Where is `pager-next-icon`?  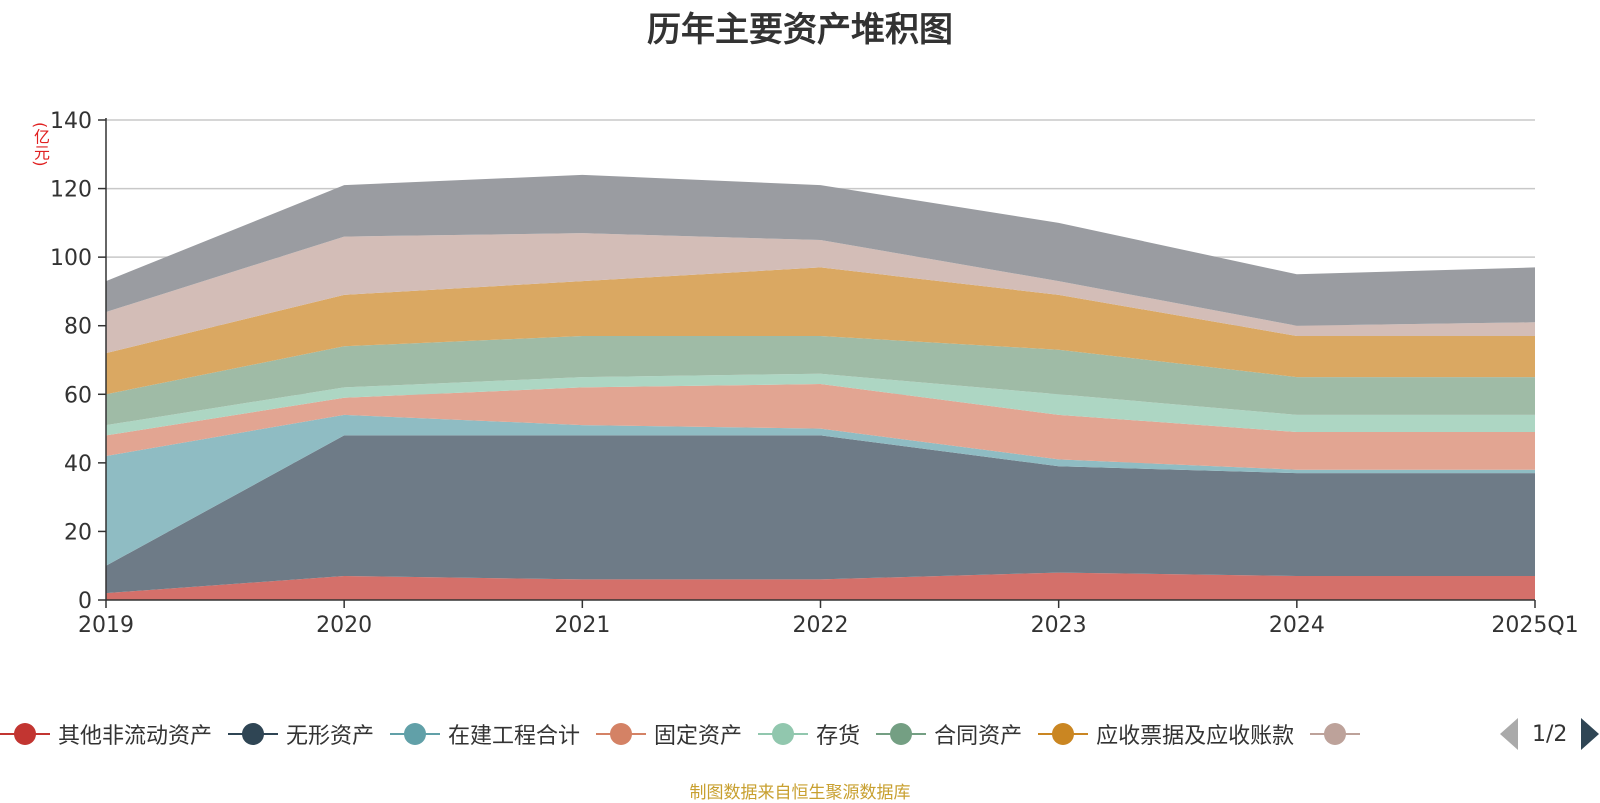 pager-next-icon is located at coordinates (1590, 734).